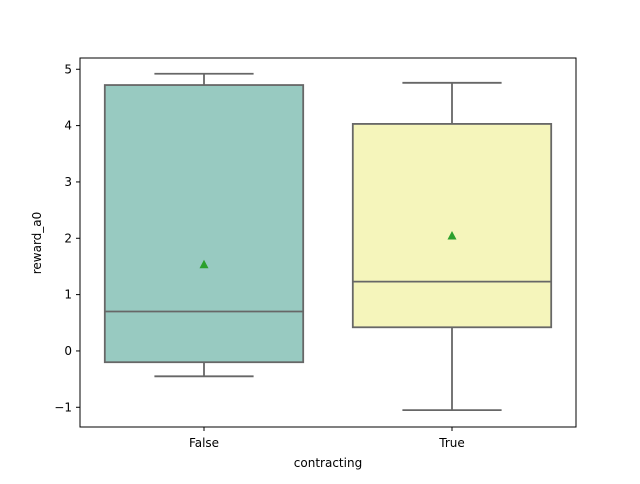  What do you see at coordinates (68, 351) in the screenshot?
I see `y-tick-label: 0` at bounding box center [68, 351].